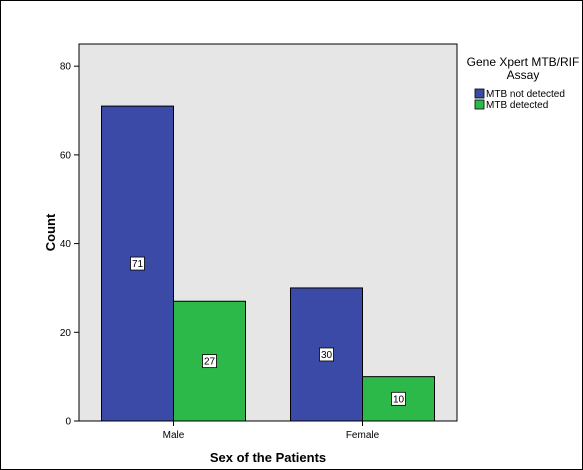 The width and height of the screenshot is (583, 470). I want to click on data-label: 10, so click(399, 399).